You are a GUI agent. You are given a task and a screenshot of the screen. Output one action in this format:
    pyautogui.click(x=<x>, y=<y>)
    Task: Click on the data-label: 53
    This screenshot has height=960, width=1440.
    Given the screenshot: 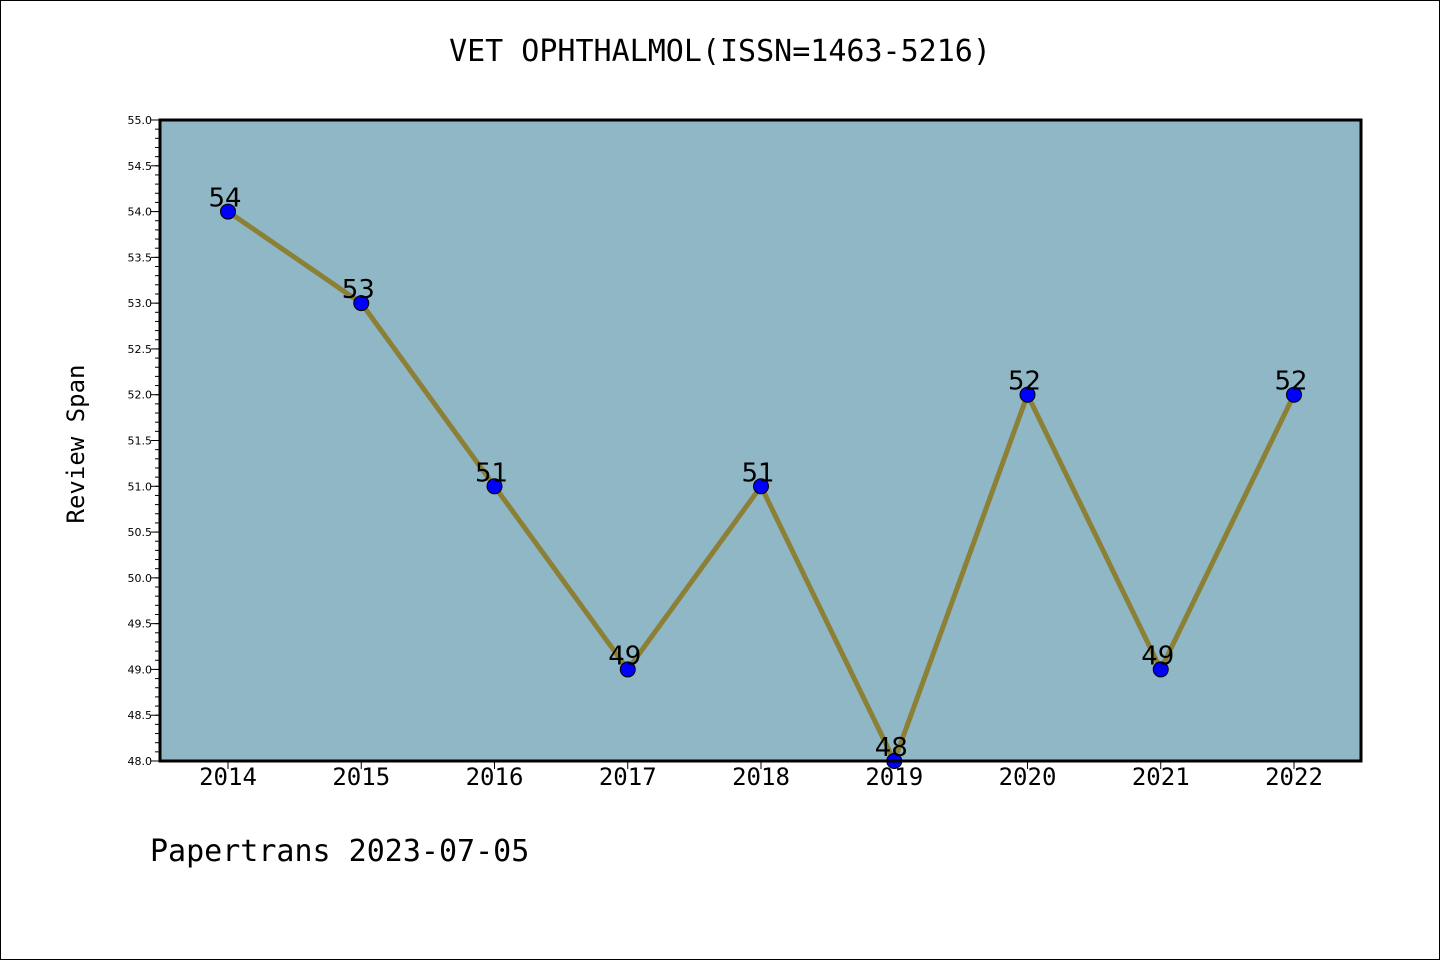 What is the action you would take?
    pyautogui.click(x=358, y=290)
    